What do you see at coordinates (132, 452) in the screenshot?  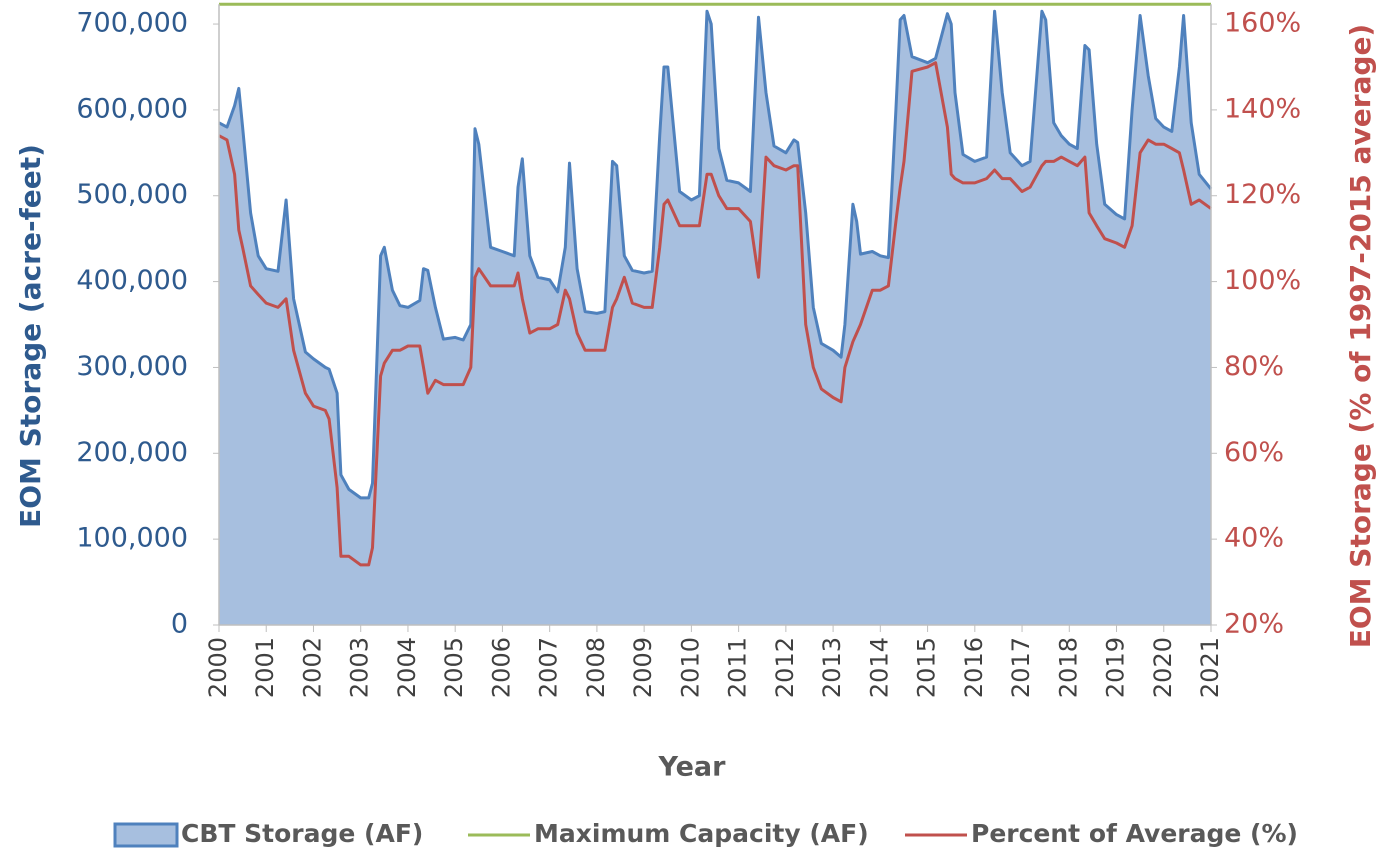 I see `y-tick-label: 200,000` at bounding box center [132, 452].